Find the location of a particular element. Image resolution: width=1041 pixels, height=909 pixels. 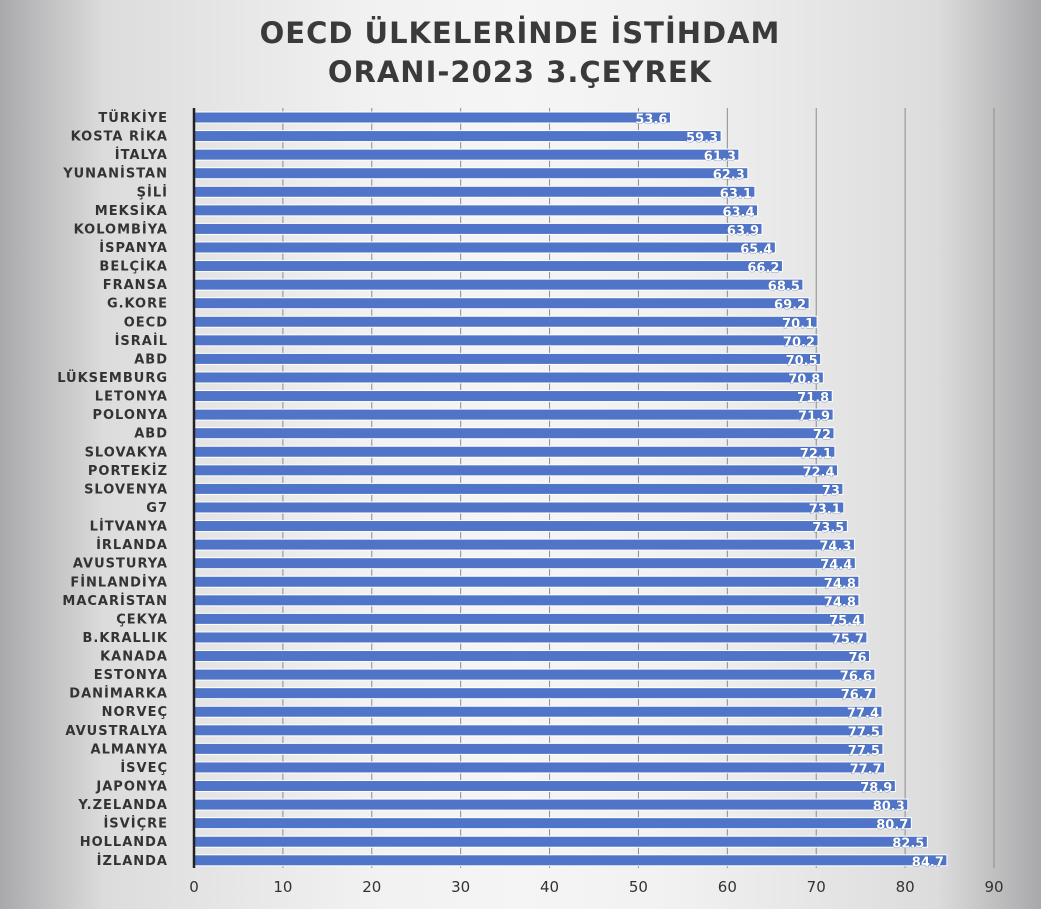

x-tick-label: 20 is located at coordinates (371, 887).